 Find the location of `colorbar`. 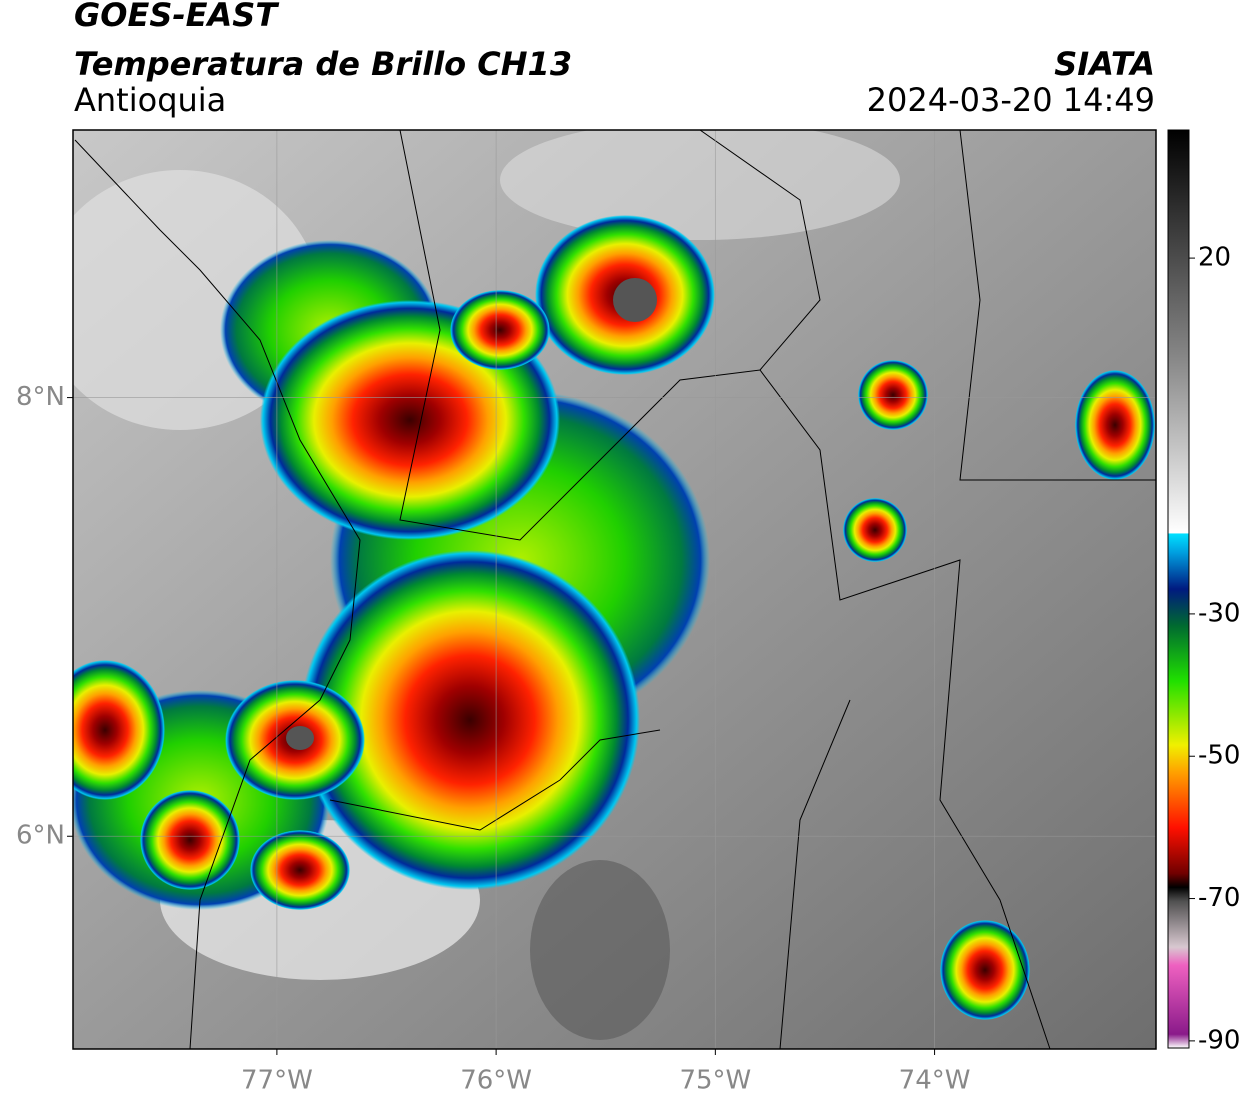

colorbar is located at coordinates (1178, 589).